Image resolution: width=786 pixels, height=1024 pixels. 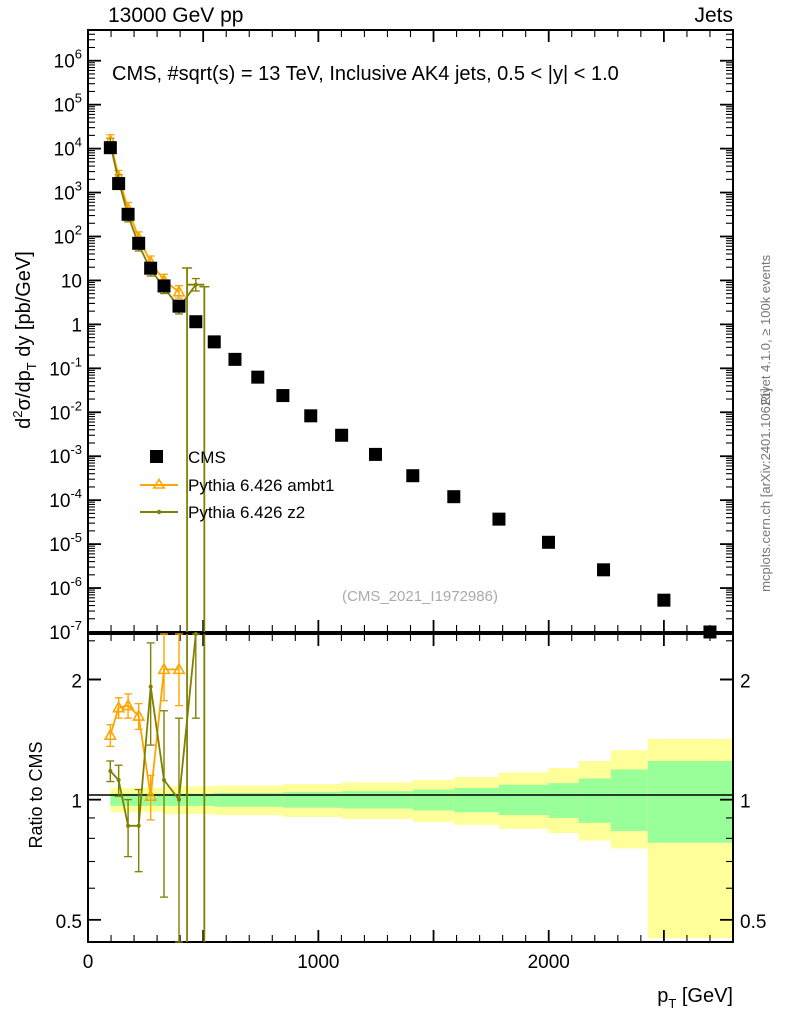 I want to click on x-tick-label: 1000, so click(x=318, y=962).